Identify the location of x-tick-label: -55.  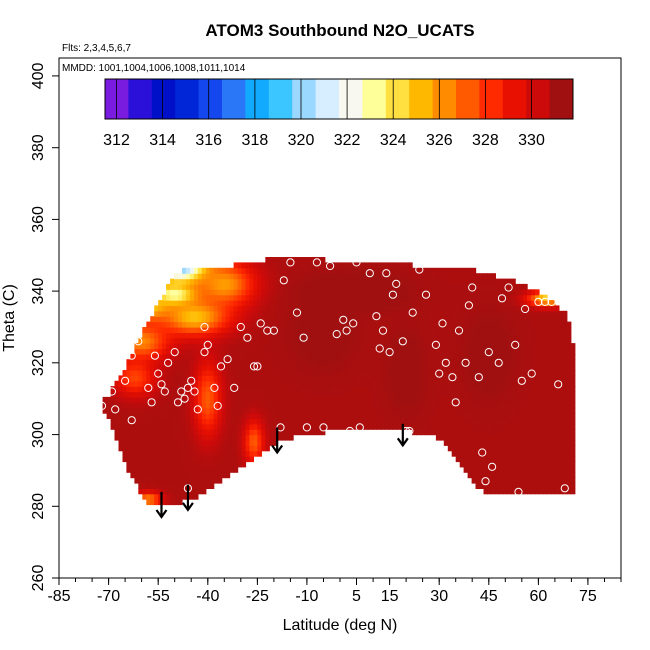
(158, 596).